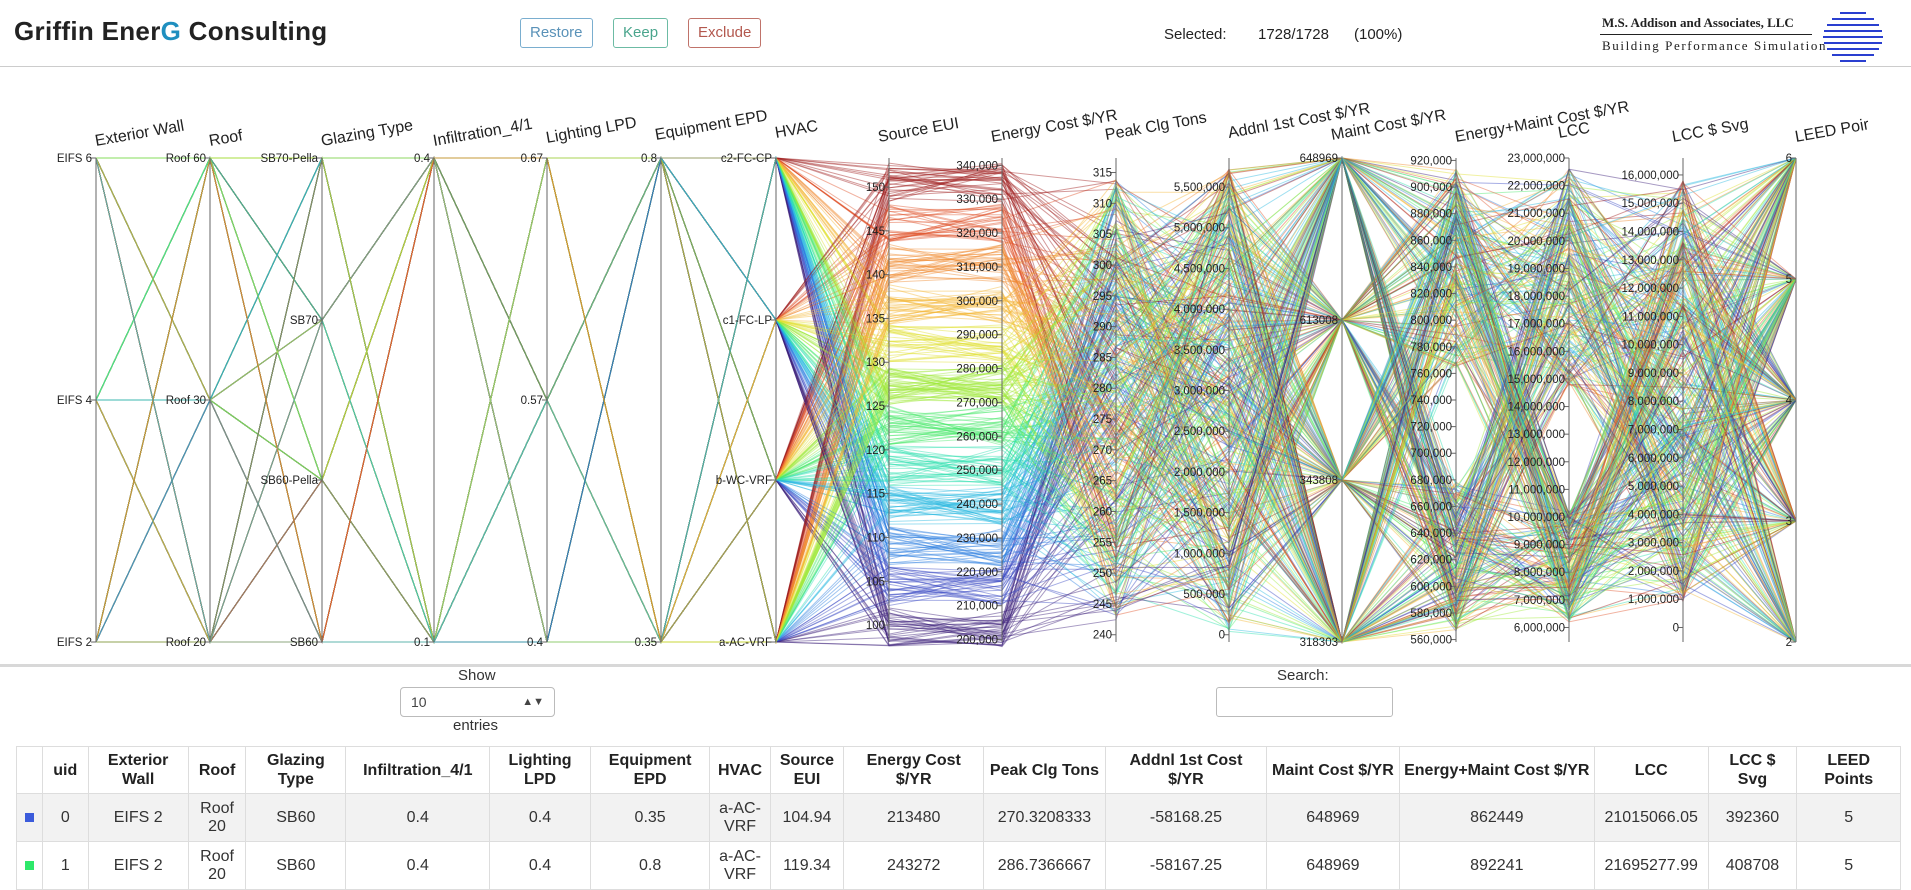  Describe the element at coordinates (367, 133) in the screenshot. I see `axis-label: Glazing Type` at that location.